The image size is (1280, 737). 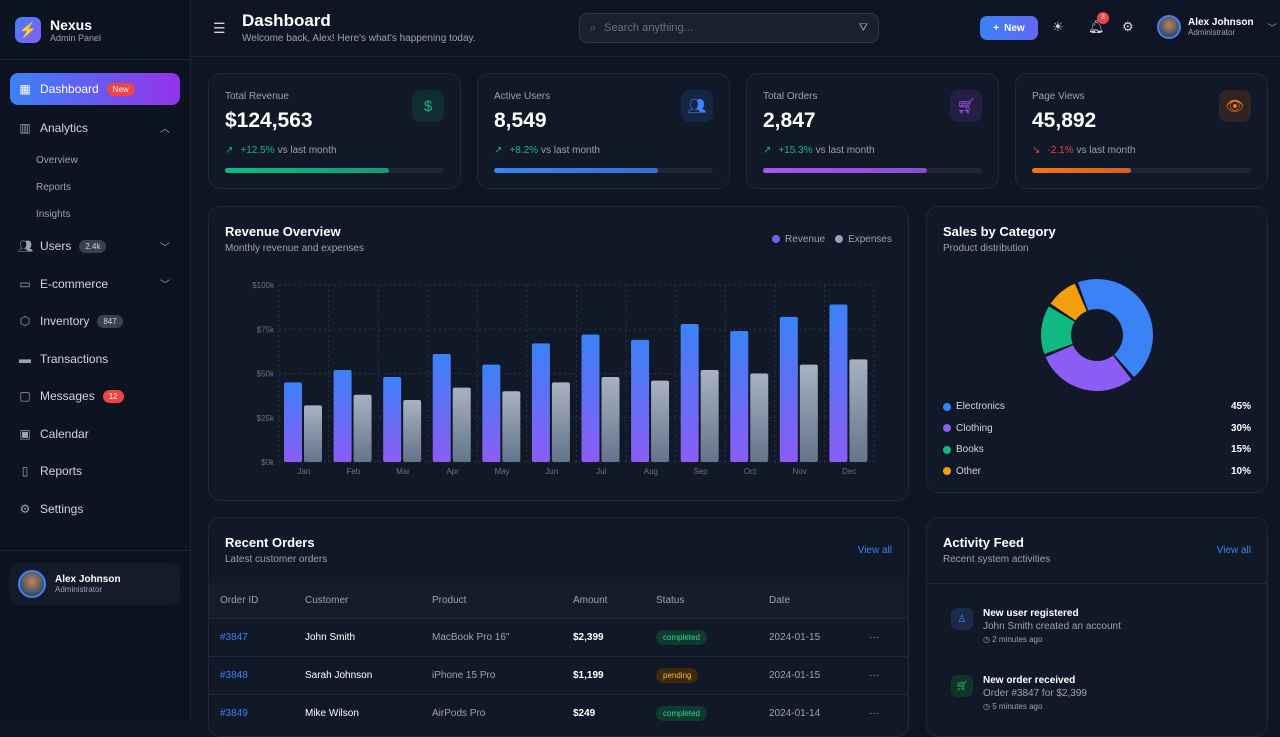 What do you see at coordinates (1233, 550) in the screenshot?
I see `view-all-activity-link: View all` at bounding box center [1233, 550].